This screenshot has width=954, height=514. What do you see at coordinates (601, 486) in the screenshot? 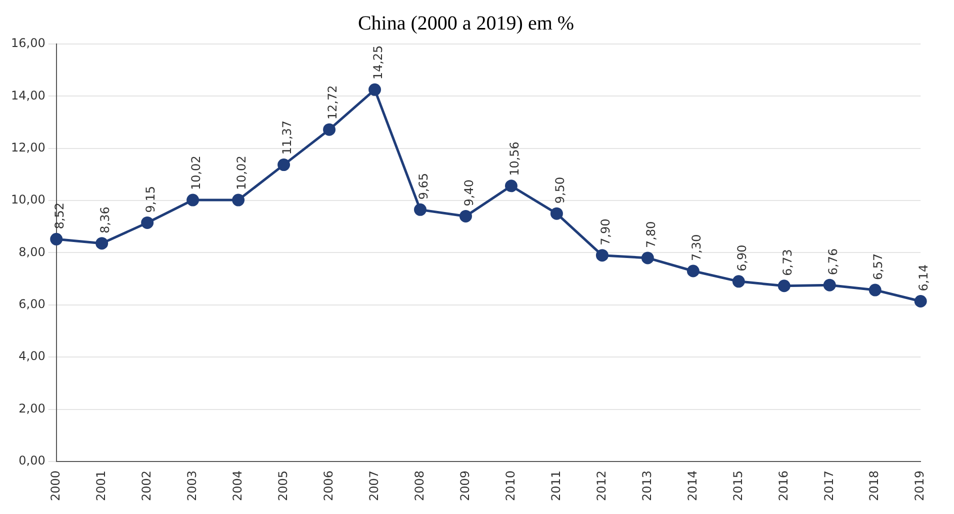
I see `x-tick-label: 2012` at bounding box center [601, 486].